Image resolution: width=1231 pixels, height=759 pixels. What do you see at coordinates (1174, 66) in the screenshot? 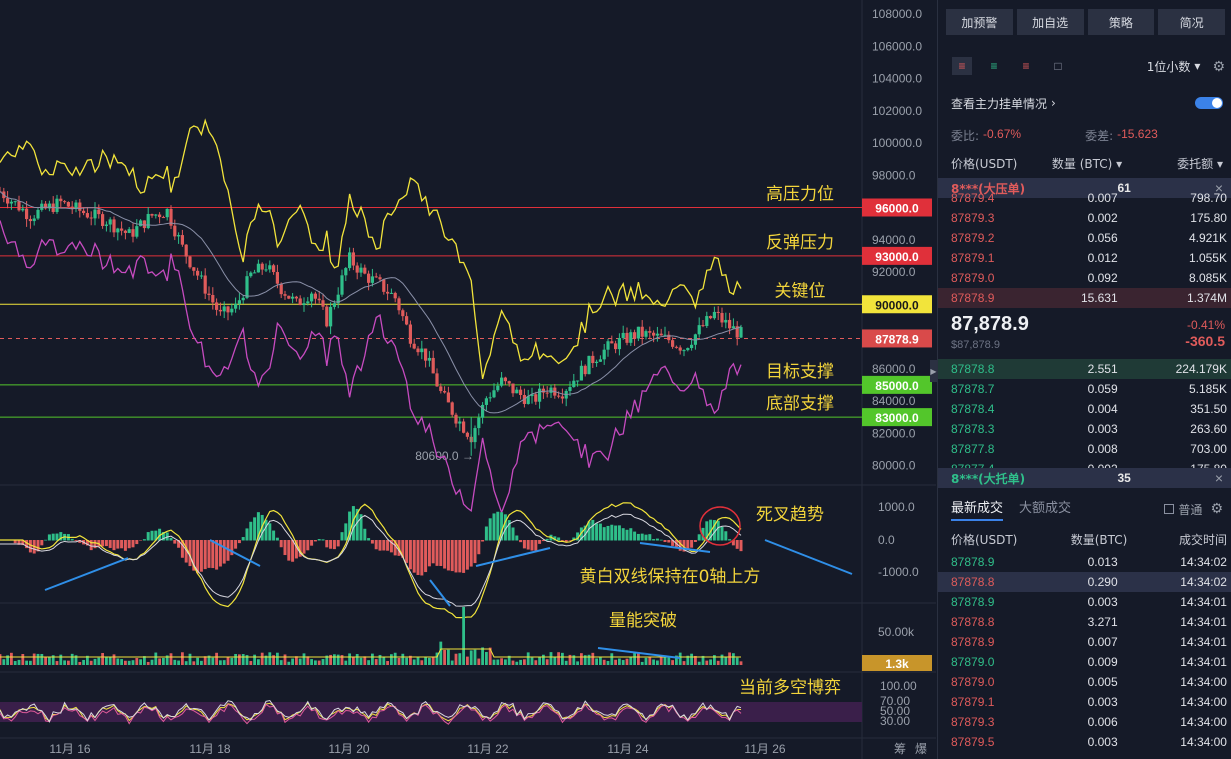
I see `decimal-select: 1位小数 ▾` at bounding box center [1174, 66].